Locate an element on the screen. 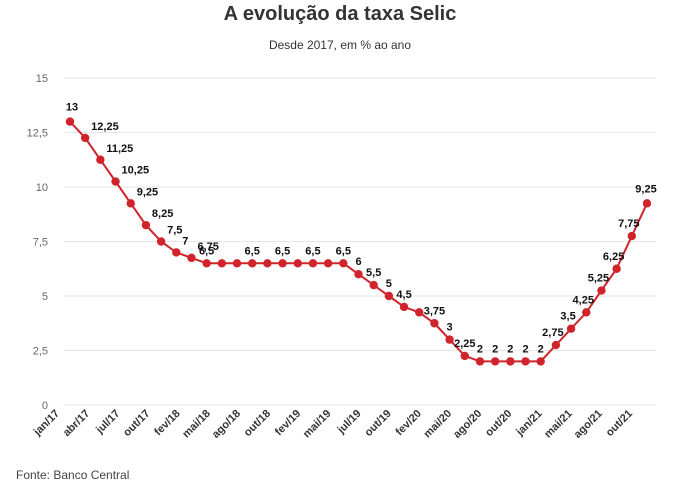 The image size is (680, 483). chart-subtitle: Desde 2017, em % ao ano is located at coordinates (340, 45).